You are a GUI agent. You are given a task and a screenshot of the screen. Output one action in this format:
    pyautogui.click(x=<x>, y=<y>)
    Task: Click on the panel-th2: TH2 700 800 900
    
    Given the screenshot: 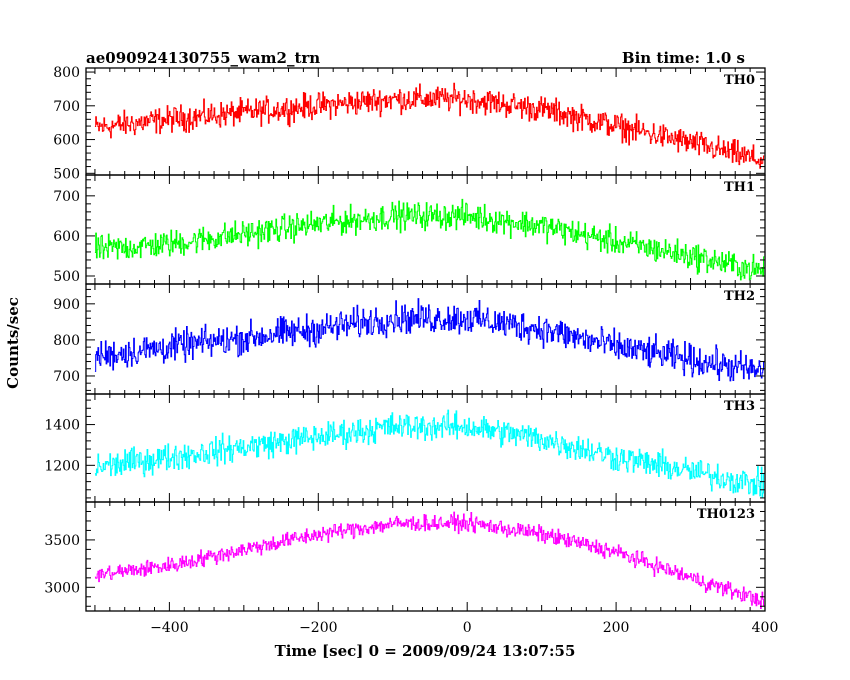 What is the action you would take?
    pyautogui.click(x=409, y=339)
    